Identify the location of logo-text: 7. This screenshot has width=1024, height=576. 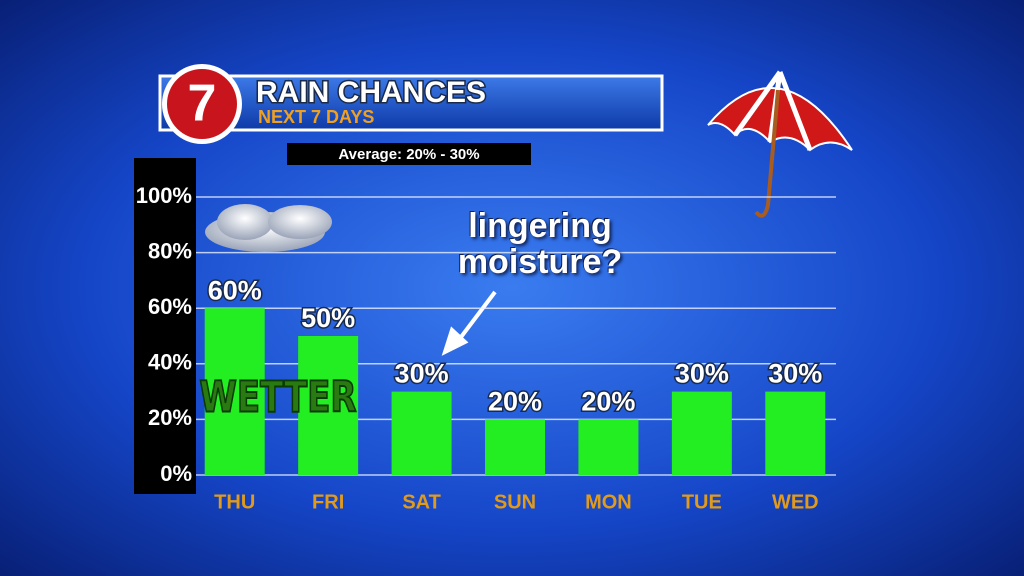
(202, 104).